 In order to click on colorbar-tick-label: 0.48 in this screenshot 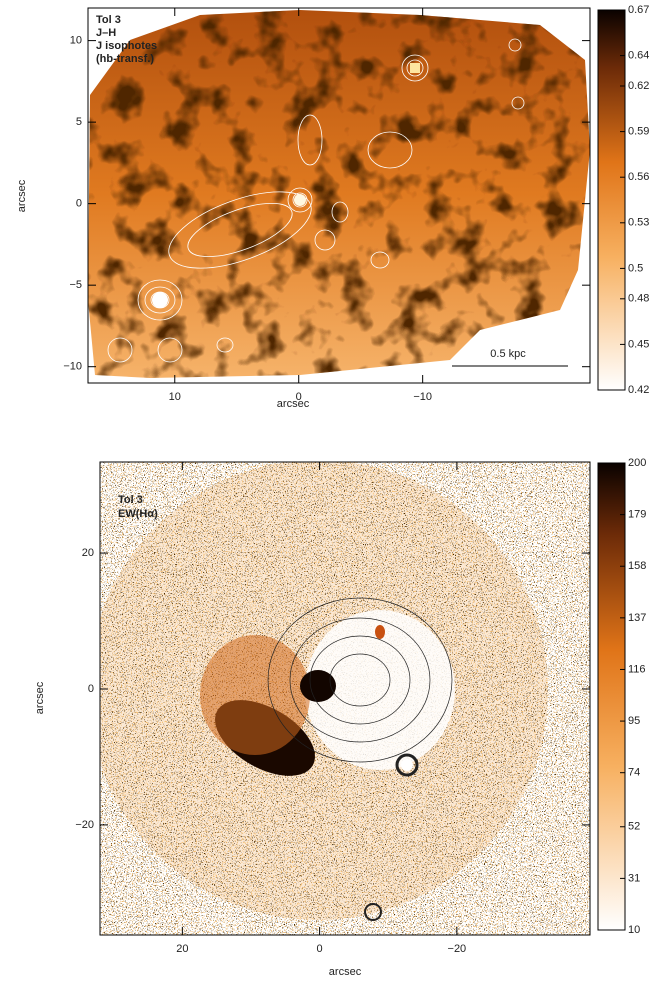, I will do `click(638, 299)`.